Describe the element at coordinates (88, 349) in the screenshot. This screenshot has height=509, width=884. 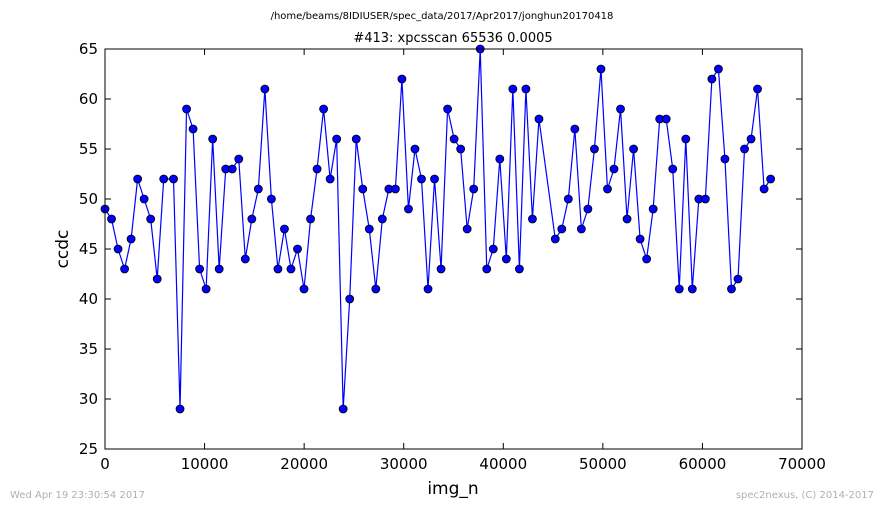
I see `y-tick-label: 35` at that location.